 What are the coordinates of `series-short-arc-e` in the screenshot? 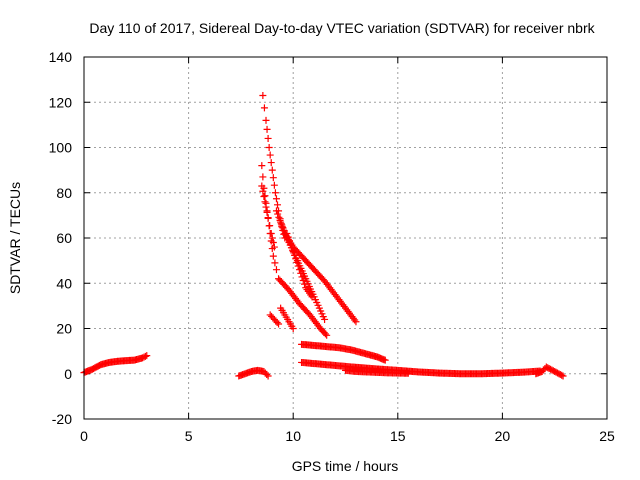 It's located at (274, 319).